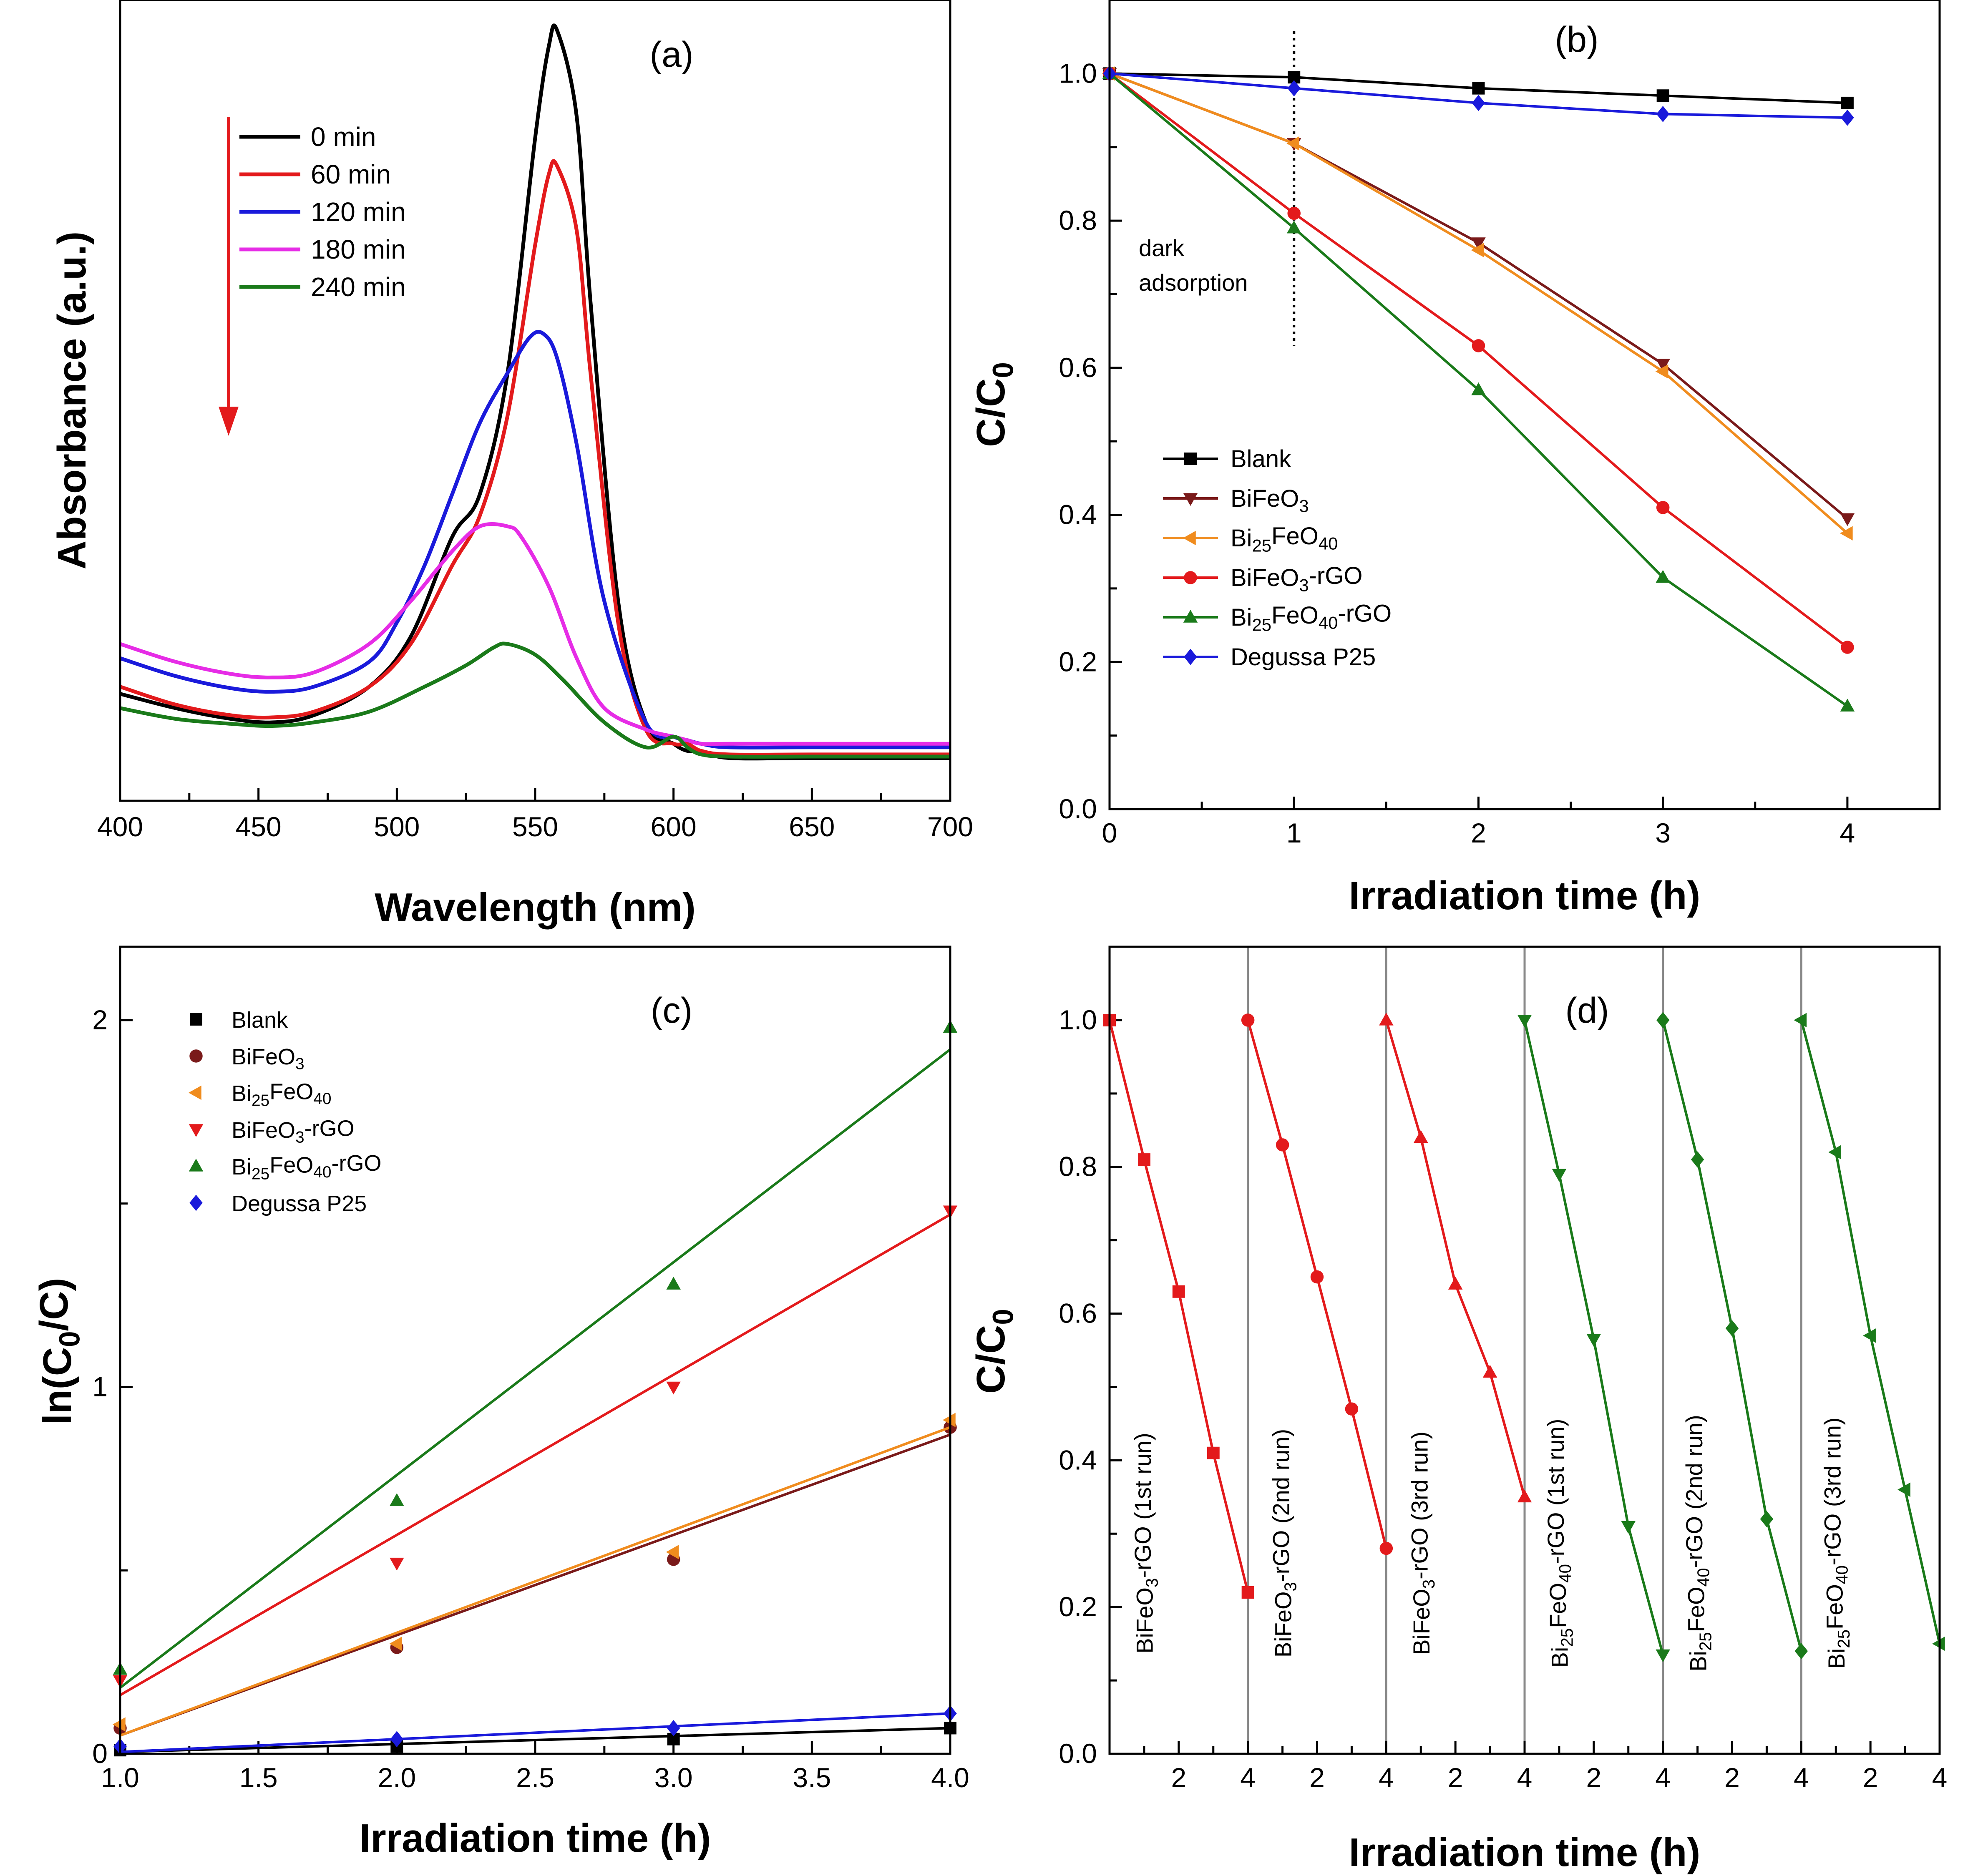 The height and width of the screenshot is (1876, 1978). I want to click on legend-label: Blank, so click(260, 1020).